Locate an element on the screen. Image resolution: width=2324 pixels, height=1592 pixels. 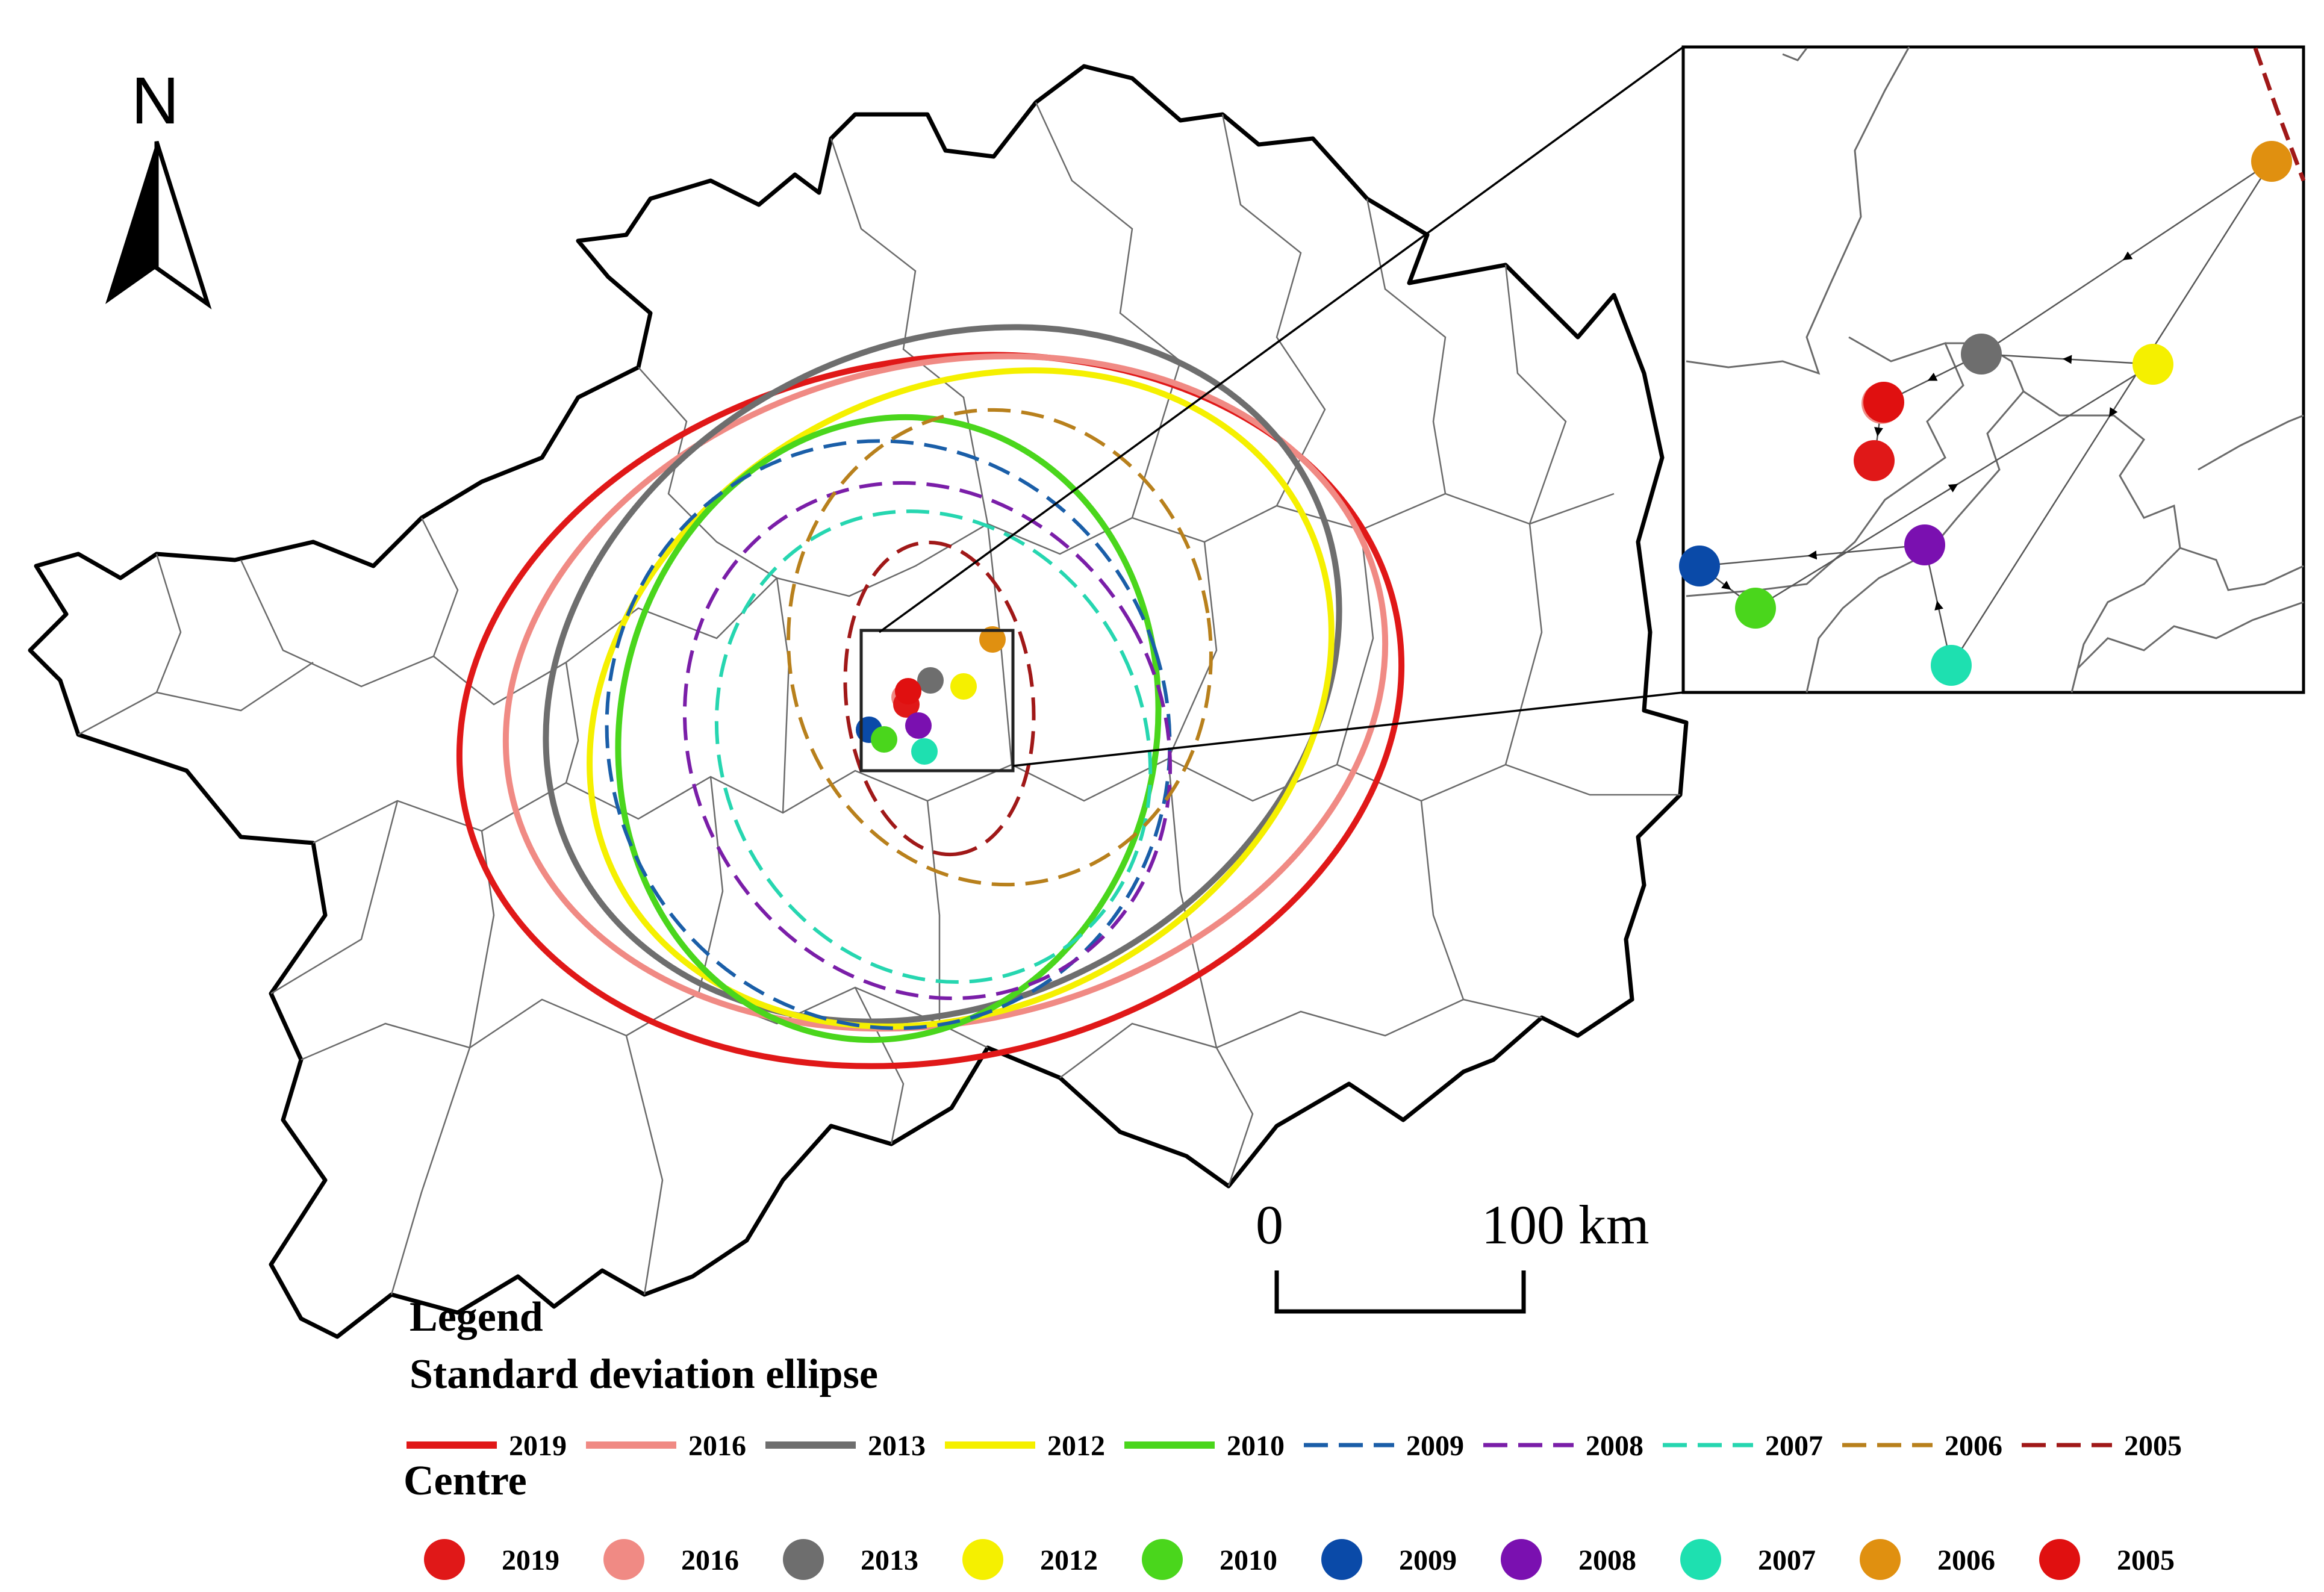
ellipse-2006 is located at coordinates (1000, 647).